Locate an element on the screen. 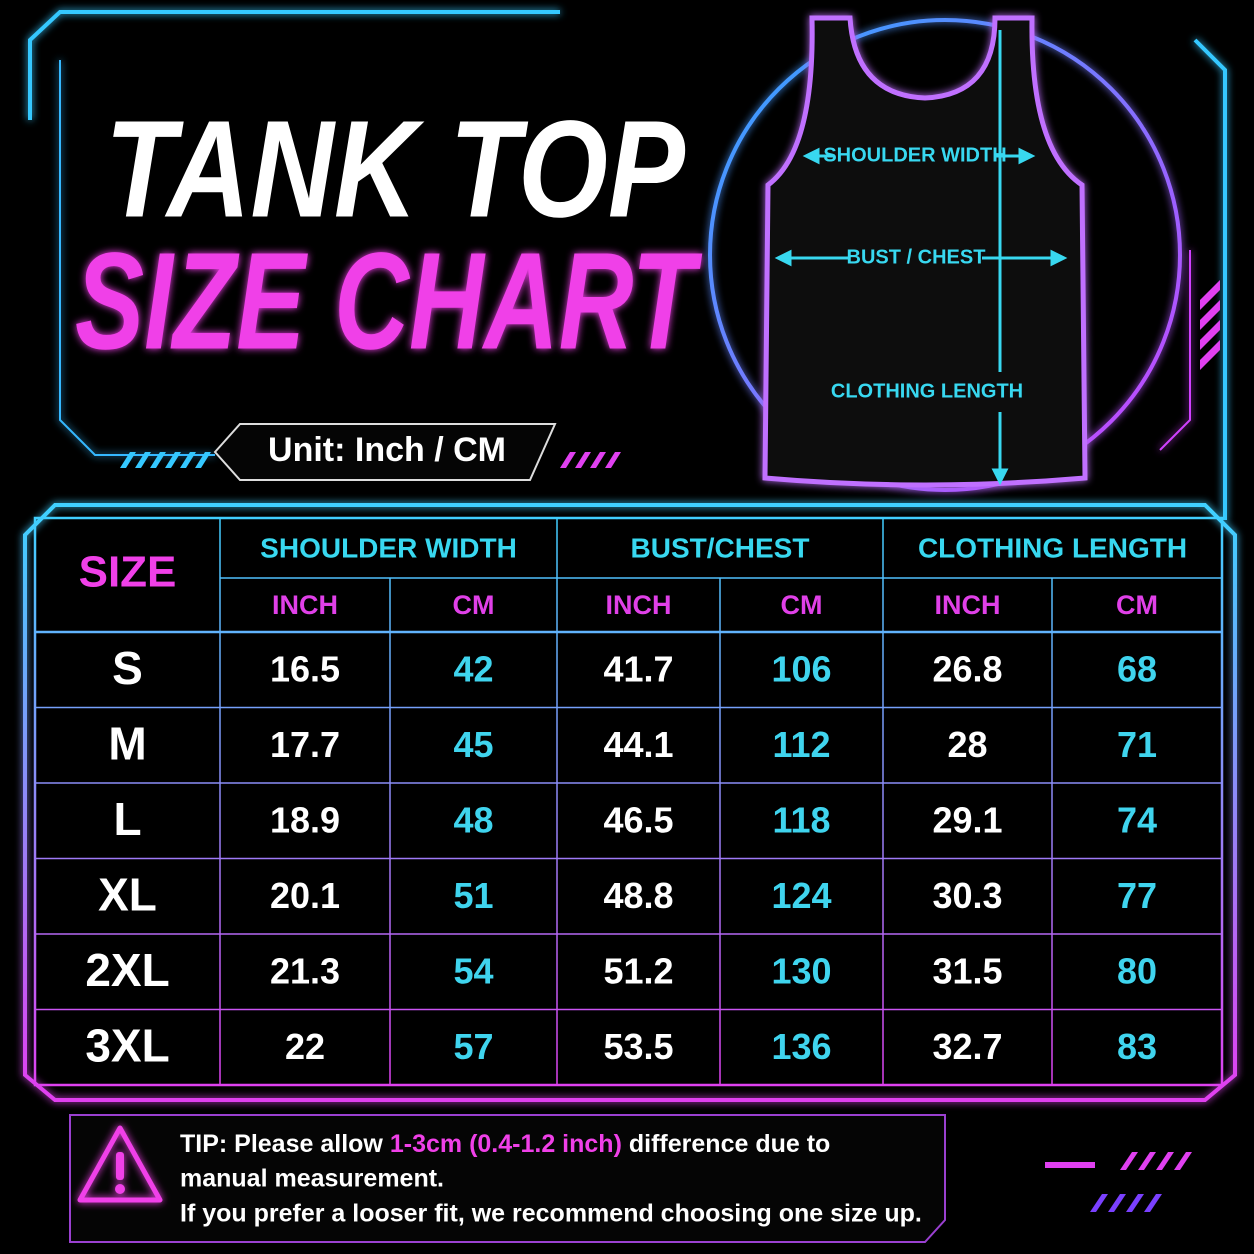 The height and width of the screenshot is (1254, 1254). inch-cell: 28 is located at coordinates (967, 744).